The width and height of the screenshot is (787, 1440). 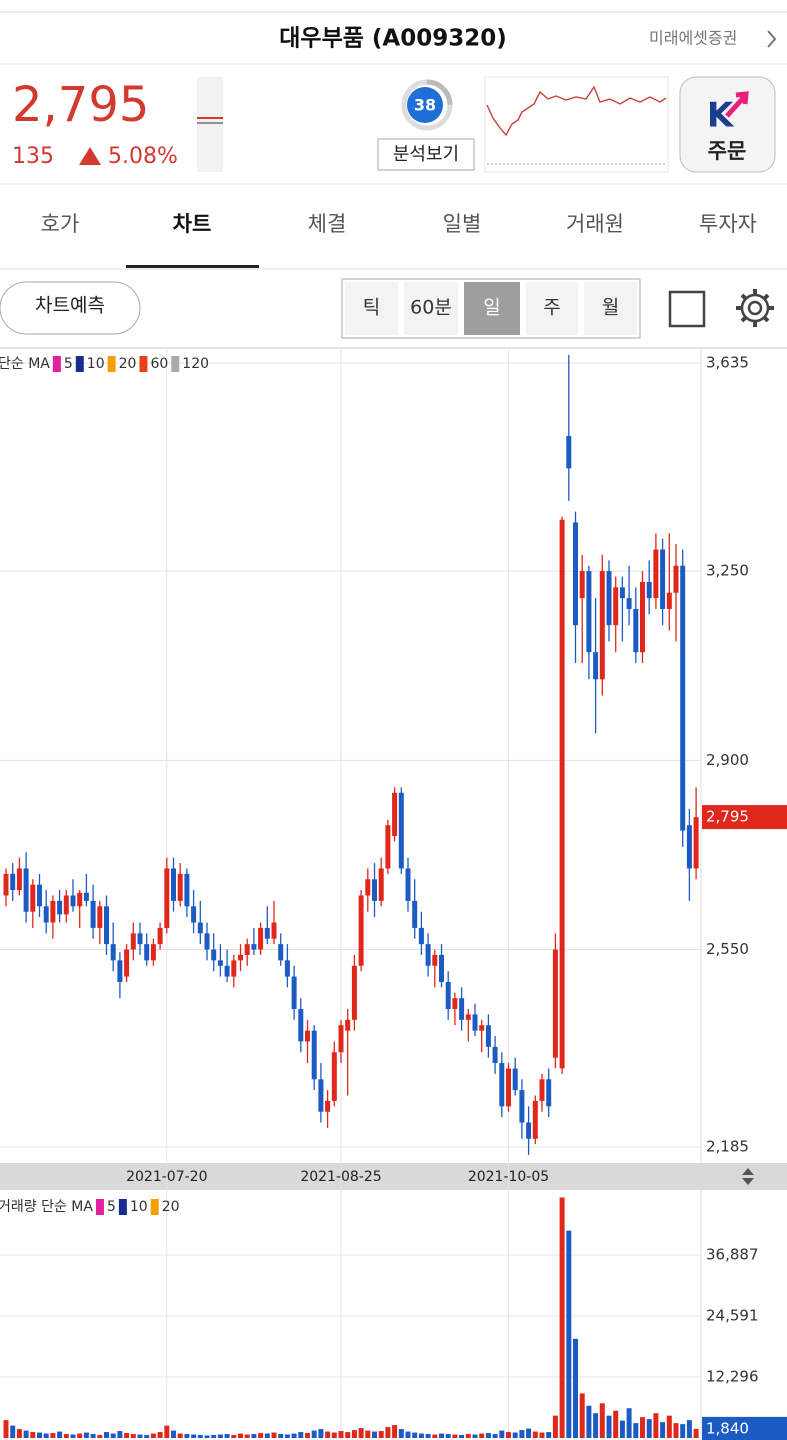 What do you see at coordinates (728, 224) in the screenshot?
I see `tab: 투자자` at bounding box center [728, 224].